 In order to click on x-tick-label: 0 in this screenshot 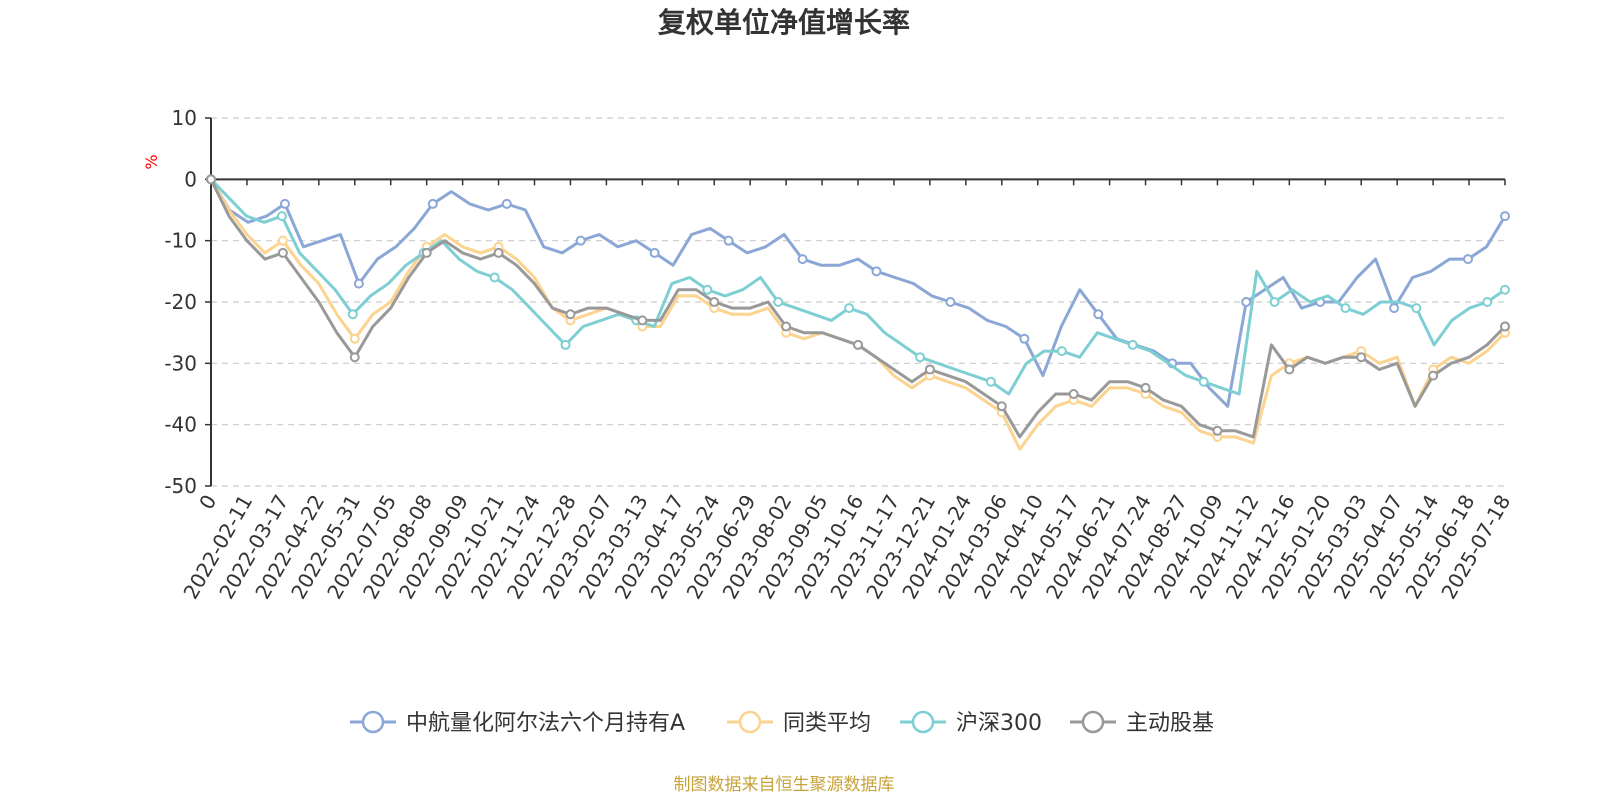, I will do `click(207, 502)`.